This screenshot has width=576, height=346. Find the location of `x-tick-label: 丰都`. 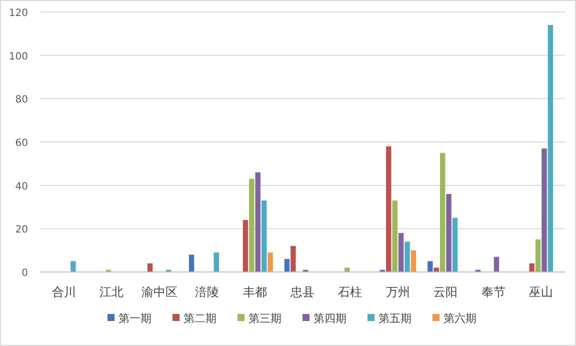

x-tick-label: 丰都 is located at coordinates (254, 292).